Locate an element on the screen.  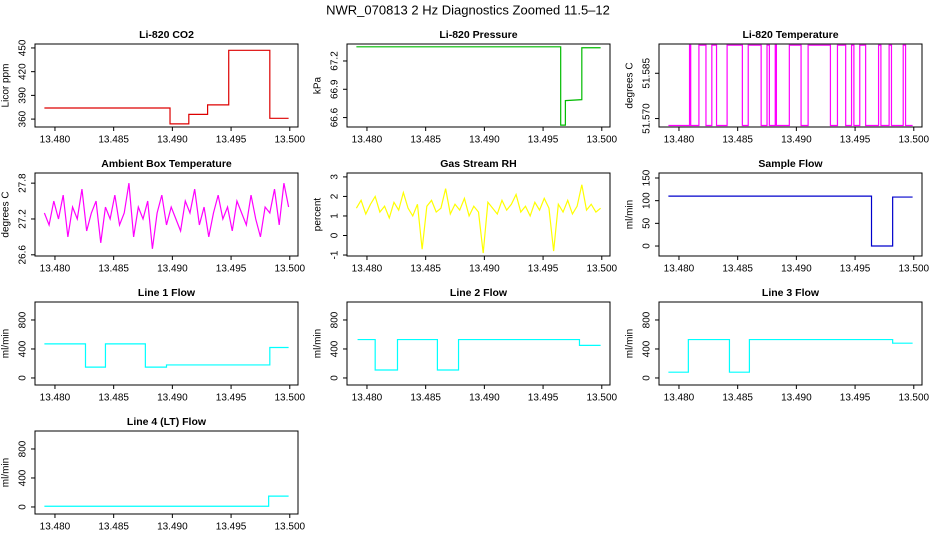
y-tick-label: 1 is located at coordinates (335, 216).